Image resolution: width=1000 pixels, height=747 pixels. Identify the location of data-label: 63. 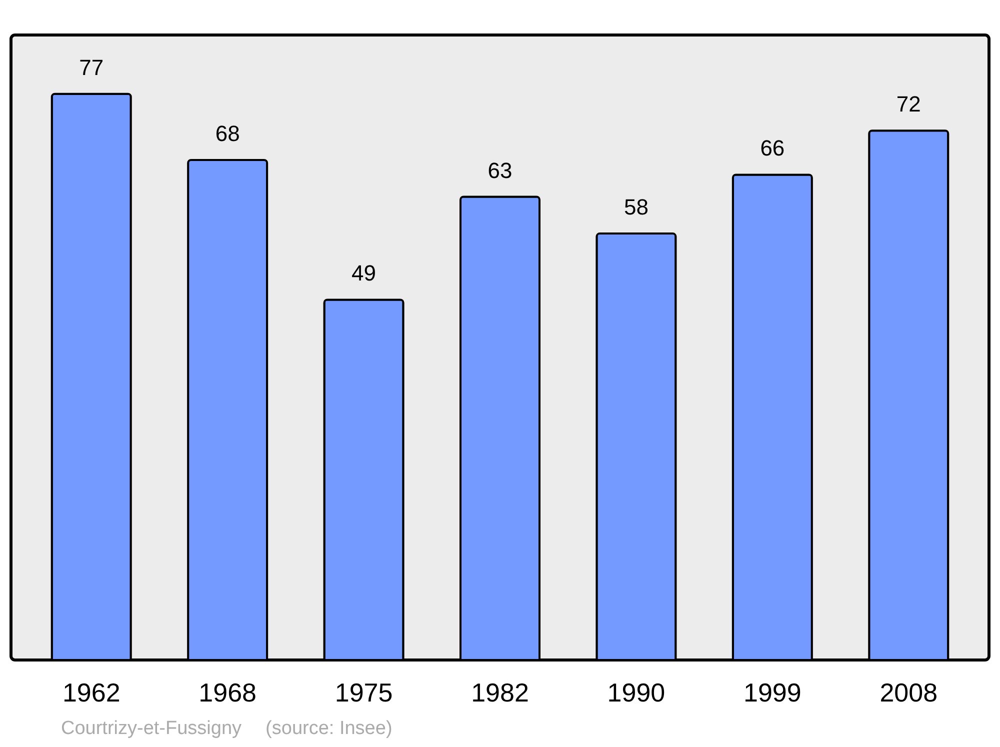
(500, 170).